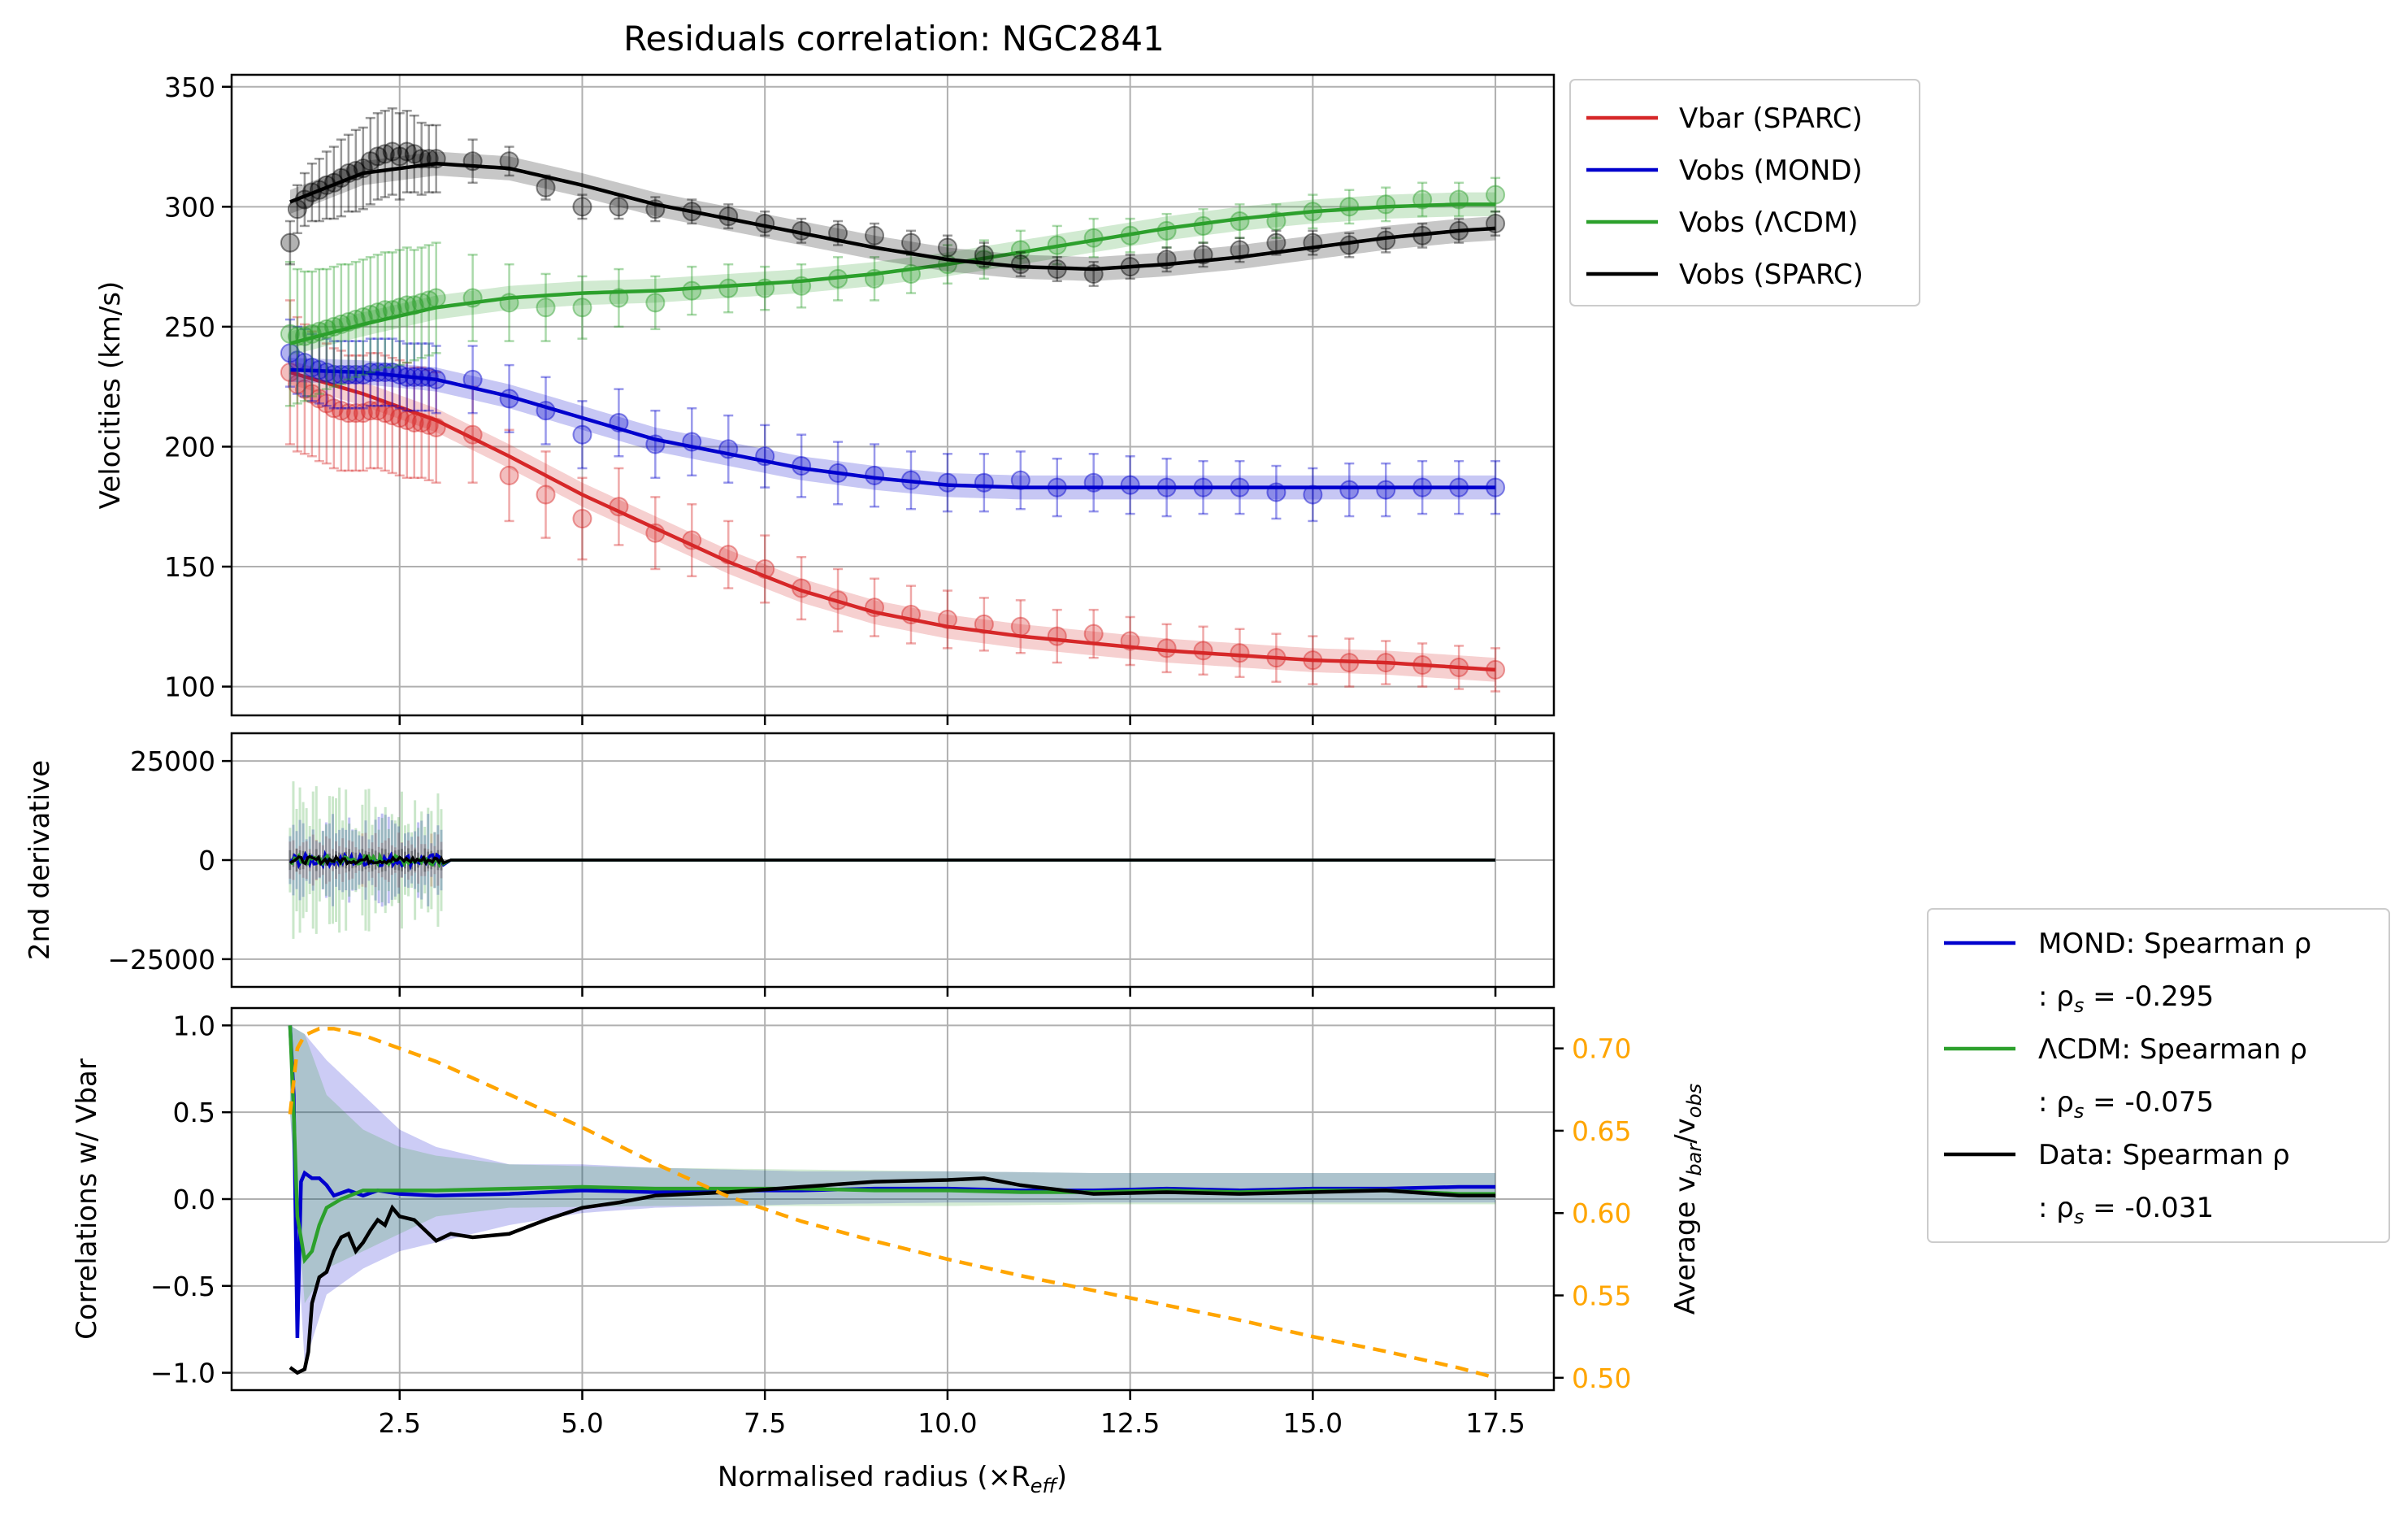 This screenshot has height=1521, width=2408. What do you see at coordinates (2164, 1155) in the screenshot?
I see `legend-label: Data: Spearman ρ` at bounding box center [2164, 1155].